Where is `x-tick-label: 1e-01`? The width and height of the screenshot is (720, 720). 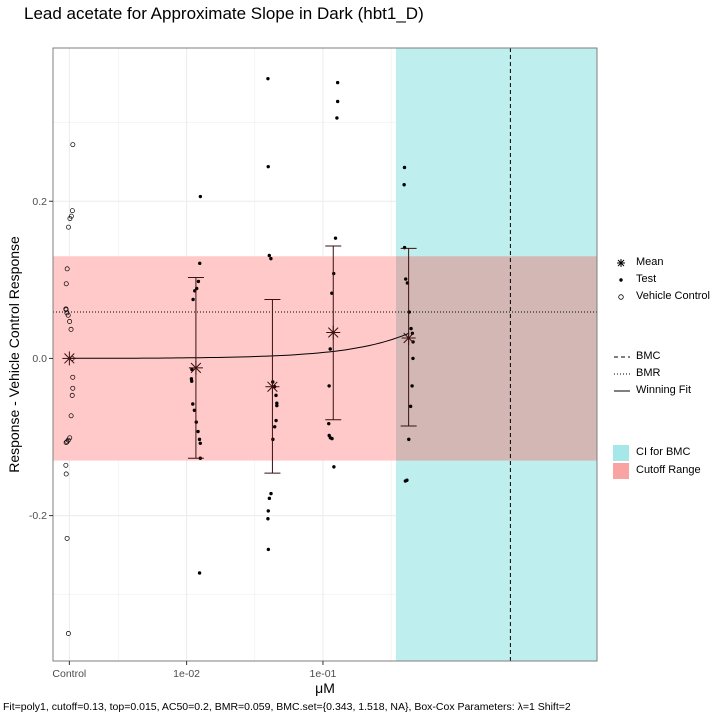 x-tick-label: 1e-01 is located at coordinates (323, 674).